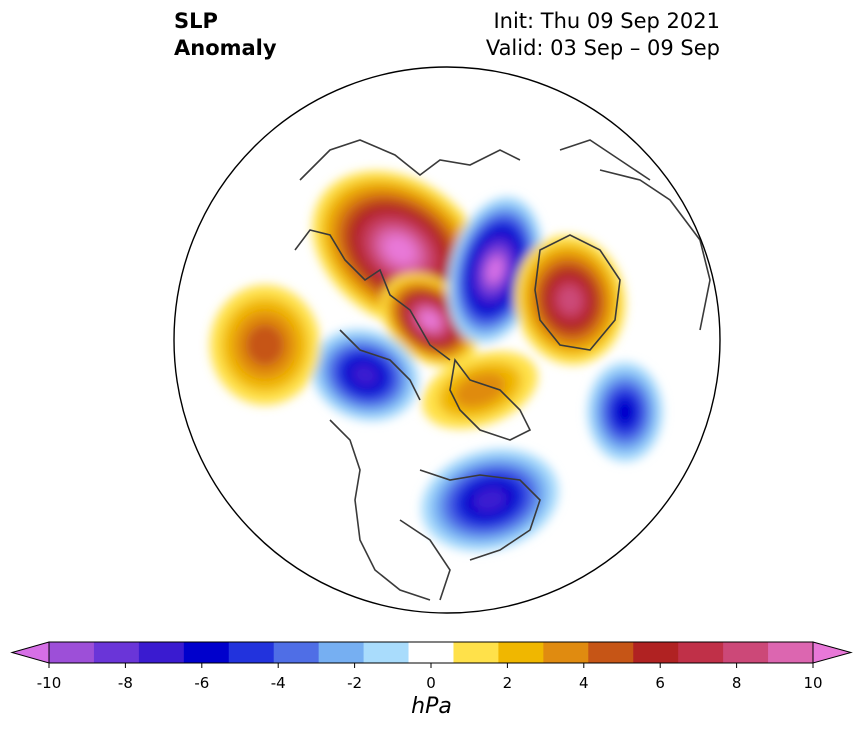 This screenshot has width=863, height=732. I want to click on colorbar-tick-label: 6, so click(660, 682).